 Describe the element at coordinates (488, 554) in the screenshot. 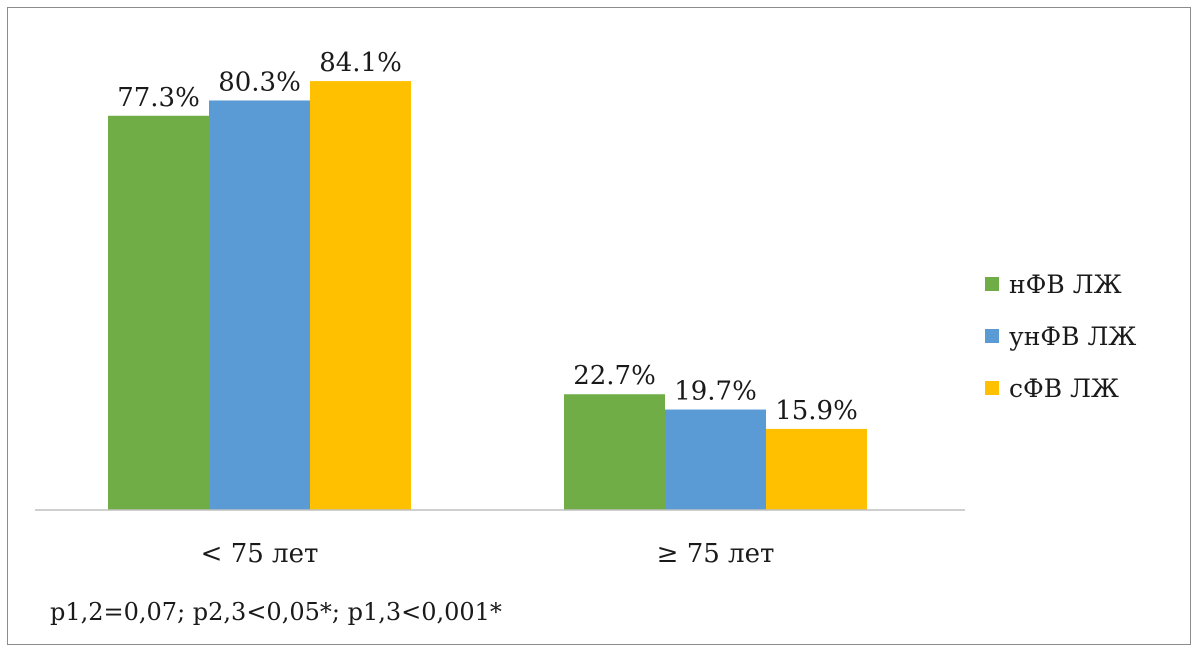

I see `category-labels-layer: < 75 лет ≥ 75 лет` at that location.